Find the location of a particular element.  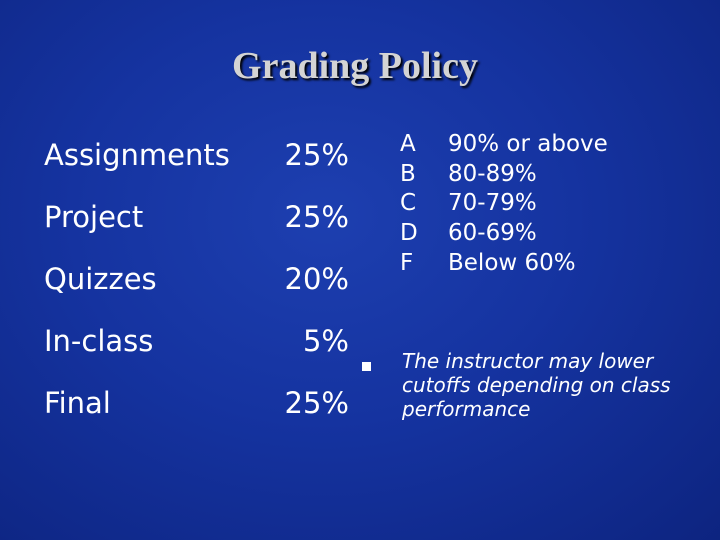

weight-item-label: Project is located at coordinates (94, 217).